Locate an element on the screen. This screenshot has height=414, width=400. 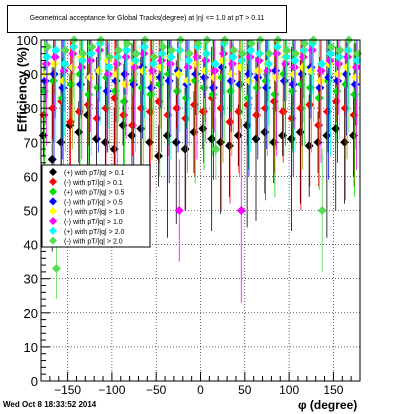
y-tick-label: 0 is located at coordinates (34, 381).